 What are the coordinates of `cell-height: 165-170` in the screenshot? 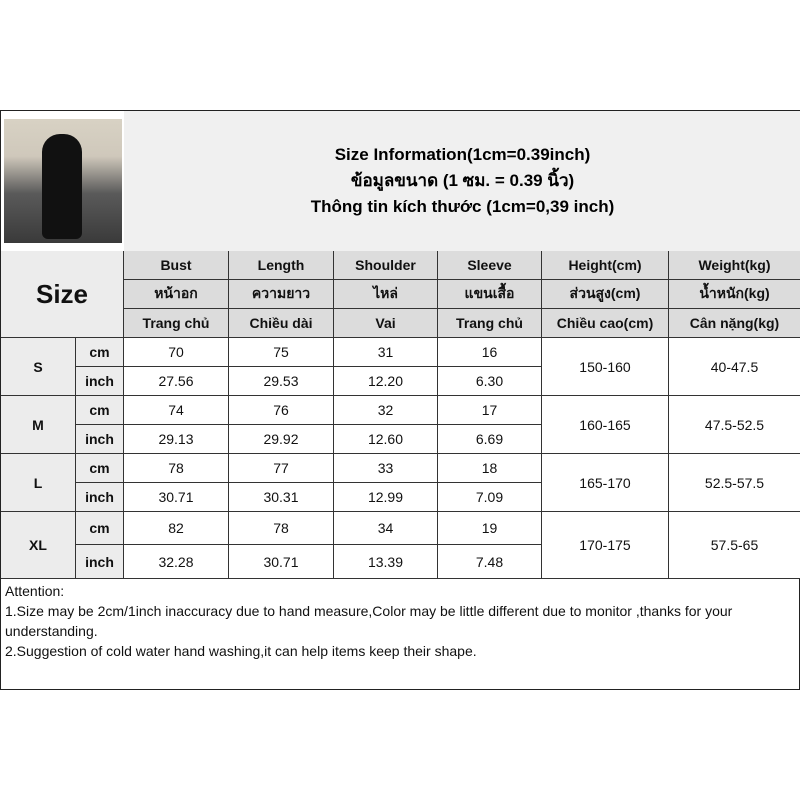 It's located at (605, 483).